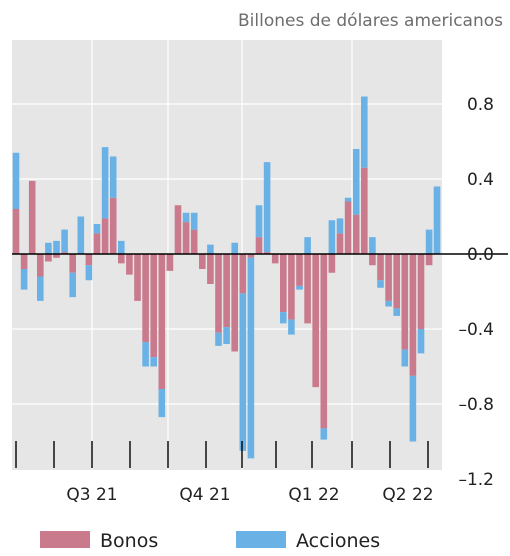  What do you see at coordinates (407, 495) in the screenshot?
I see `x-tick-label: Q2 22` at bounding box center [407, 495].